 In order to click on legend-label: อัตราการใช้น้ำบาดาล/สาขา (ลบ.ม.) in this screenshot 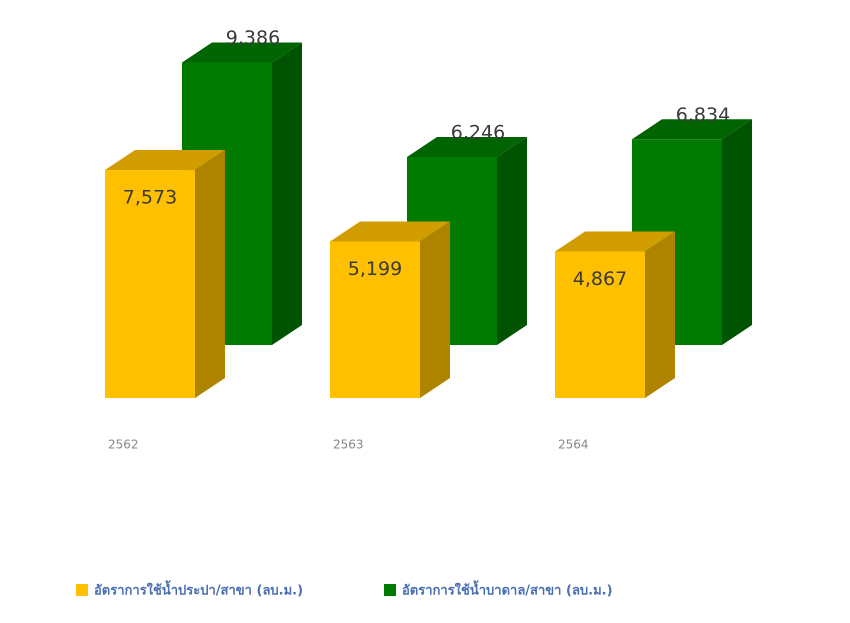, I will do `click(507, 589)`.